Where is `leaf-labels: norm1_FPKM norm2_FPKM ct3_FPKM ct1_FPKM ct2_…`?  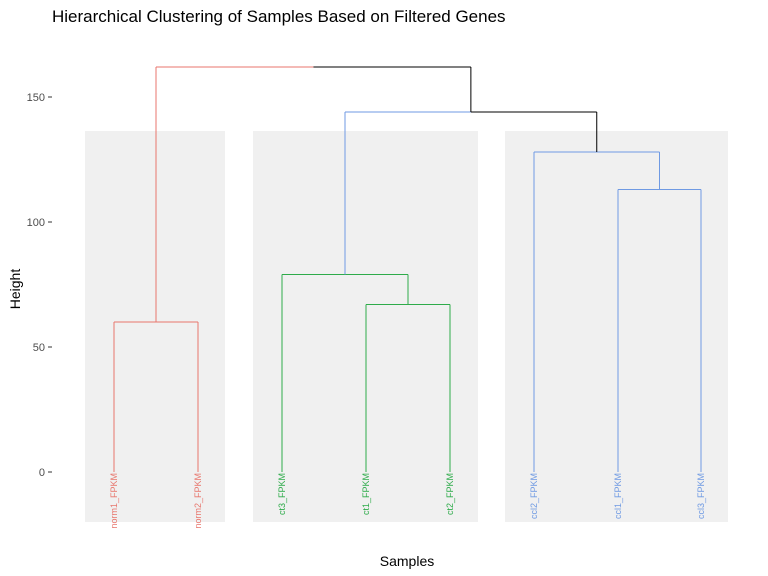 leaf-labels: norm1_FPKM norm2_FPKM ct3_FPKM ct1_FPKM ct2_… is located at coordinates (407, 501).